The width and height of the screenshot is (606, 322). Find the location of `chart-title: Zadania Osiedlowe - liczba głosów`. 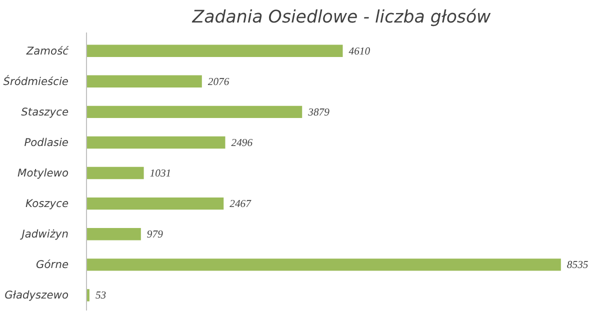

chart-title: Zadania Osiedlowe - liczba głosów is located at coordinates (341, 18).